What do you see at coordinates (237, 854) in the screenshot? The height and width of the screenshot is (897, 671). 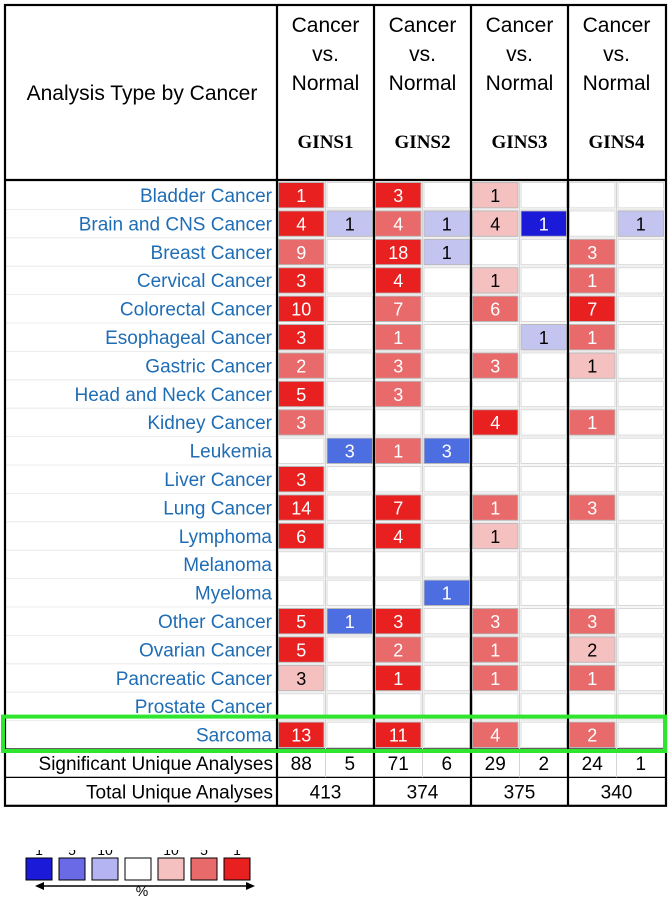 I see `legend-label: 1` at bounding box center [237, 854].